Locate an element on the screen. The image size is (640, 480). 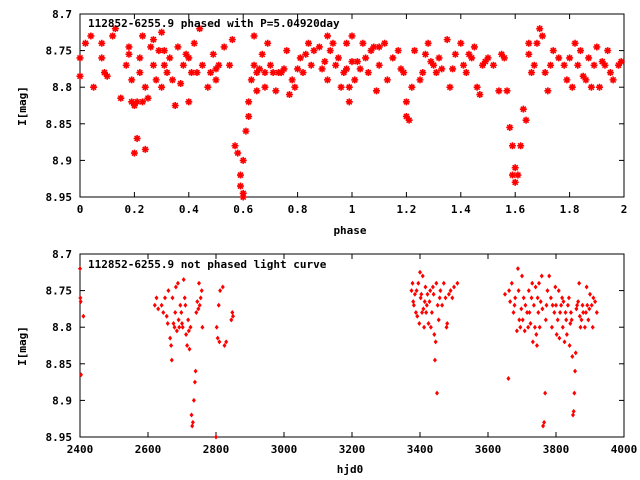
unphased-x-tick-label: 3200 is located at coordinates (352, 449).